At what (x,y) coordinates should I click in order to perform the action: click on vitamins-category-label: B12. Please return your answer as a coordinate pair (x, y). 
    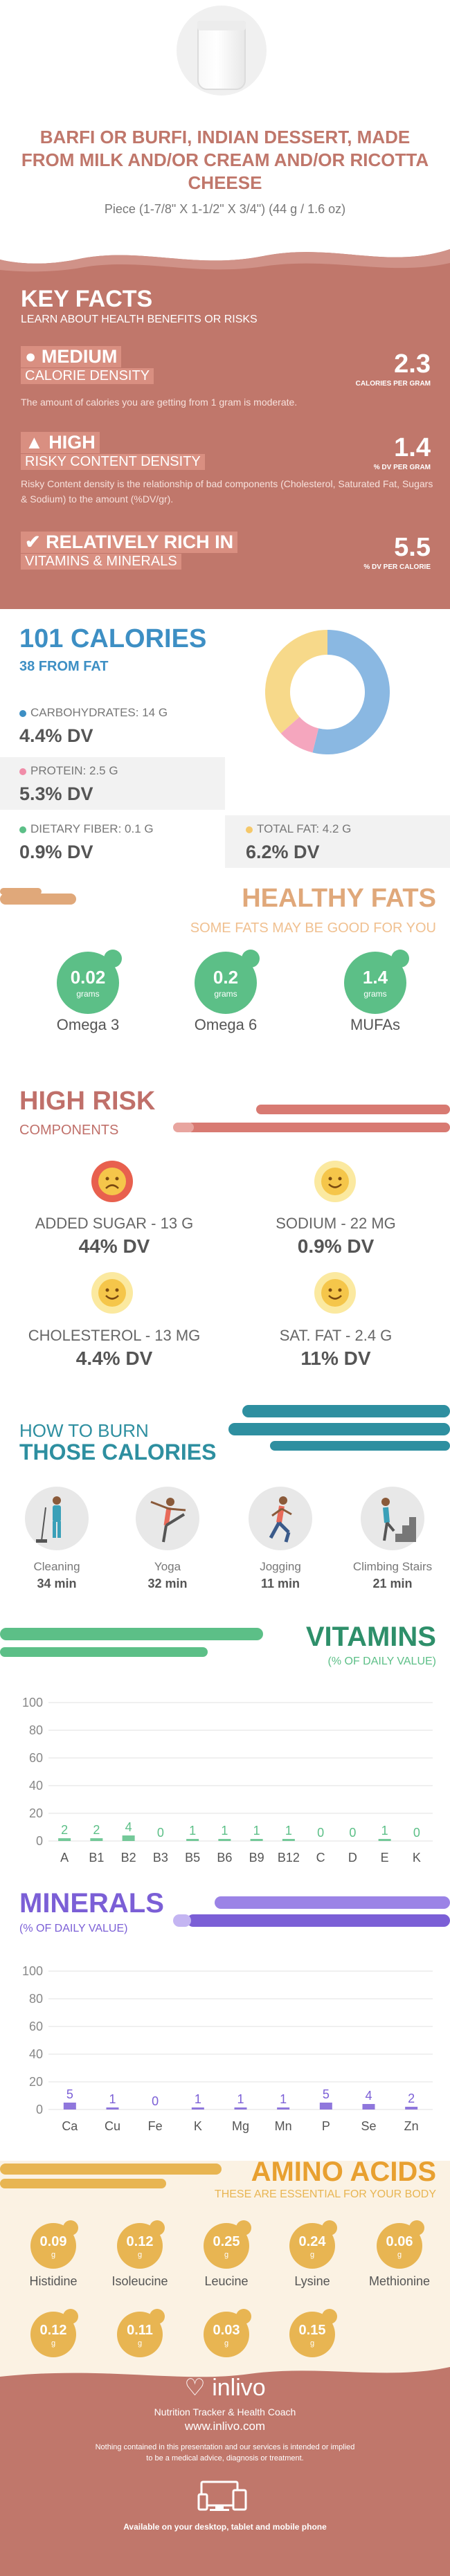
    Looking at the image, I should click on (289, 1858).